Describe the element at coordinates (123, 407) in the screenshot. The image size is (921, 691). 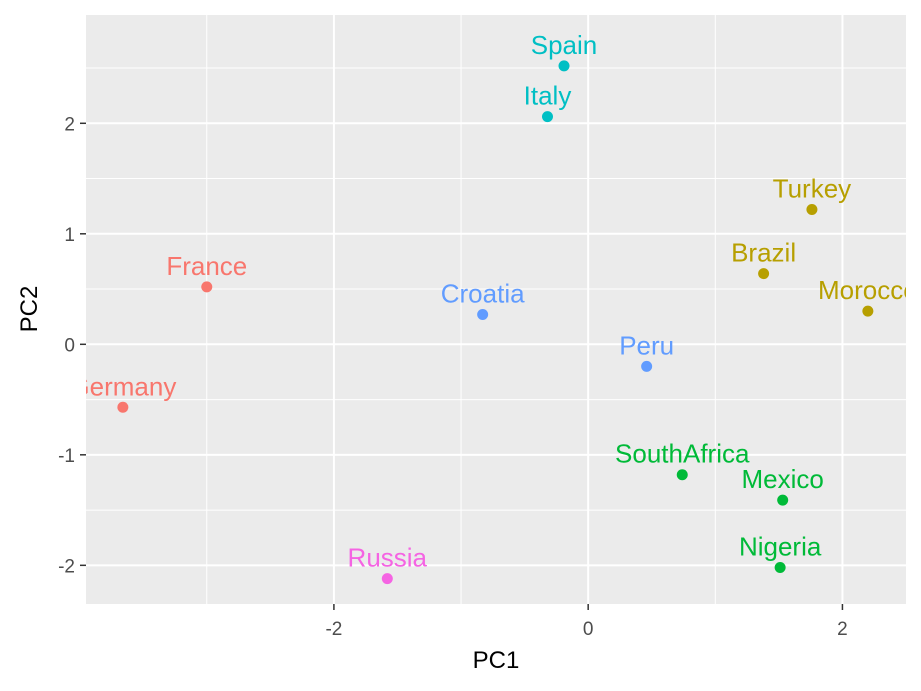
I see `data-point-germany` at that location.